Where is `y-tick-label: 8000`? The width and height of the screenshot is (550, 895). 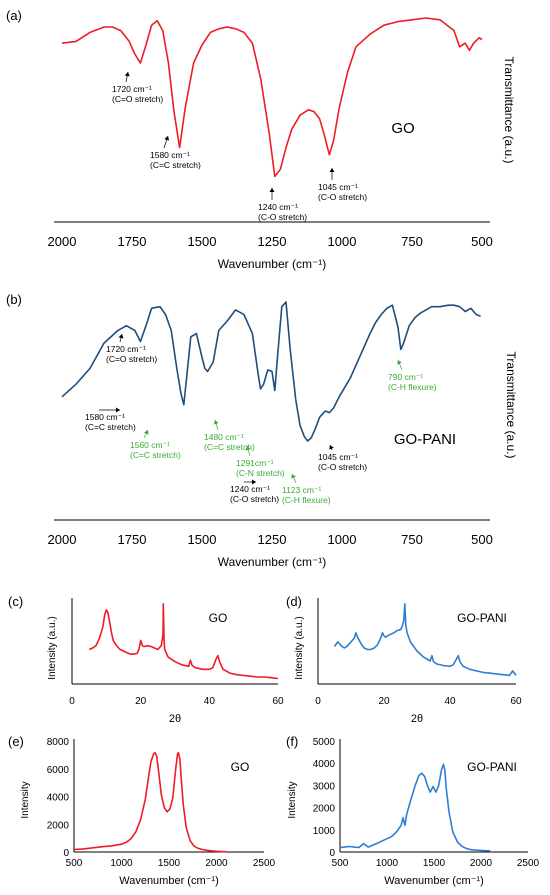
y-tick-label: 8000 is located at coordinates (58, 742).